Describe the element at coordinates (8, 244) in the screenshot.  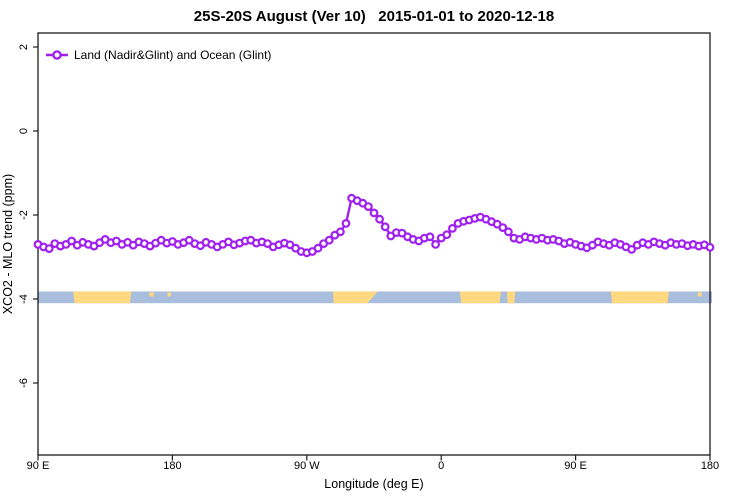
I see `y-axis-title: XCO2 - MLO trend (ppm)` at that location.